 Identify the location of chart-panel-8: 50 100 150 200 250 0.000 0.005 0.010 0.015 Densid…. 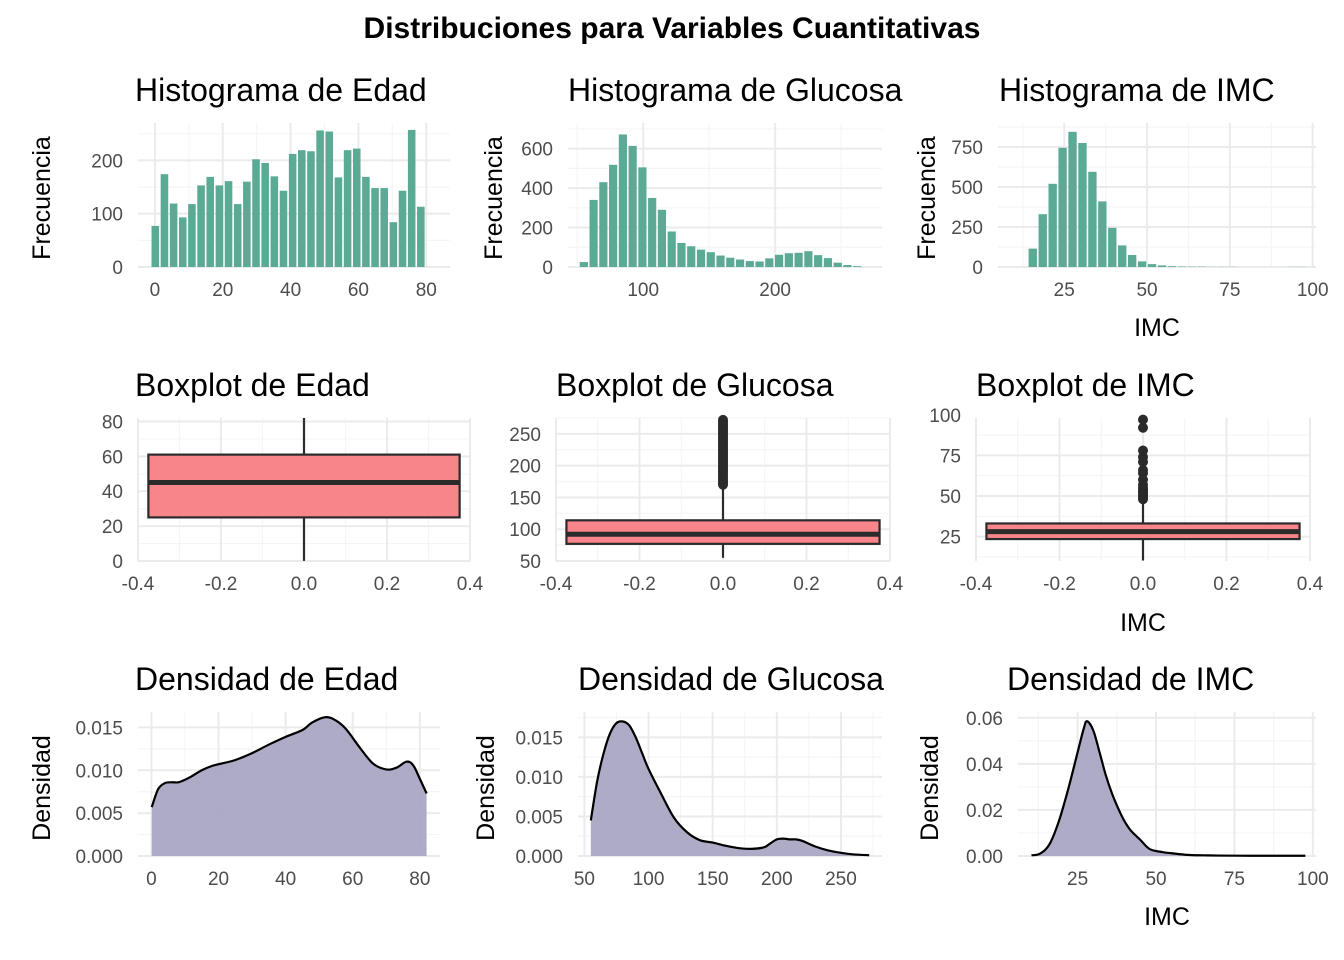
(678, 775).